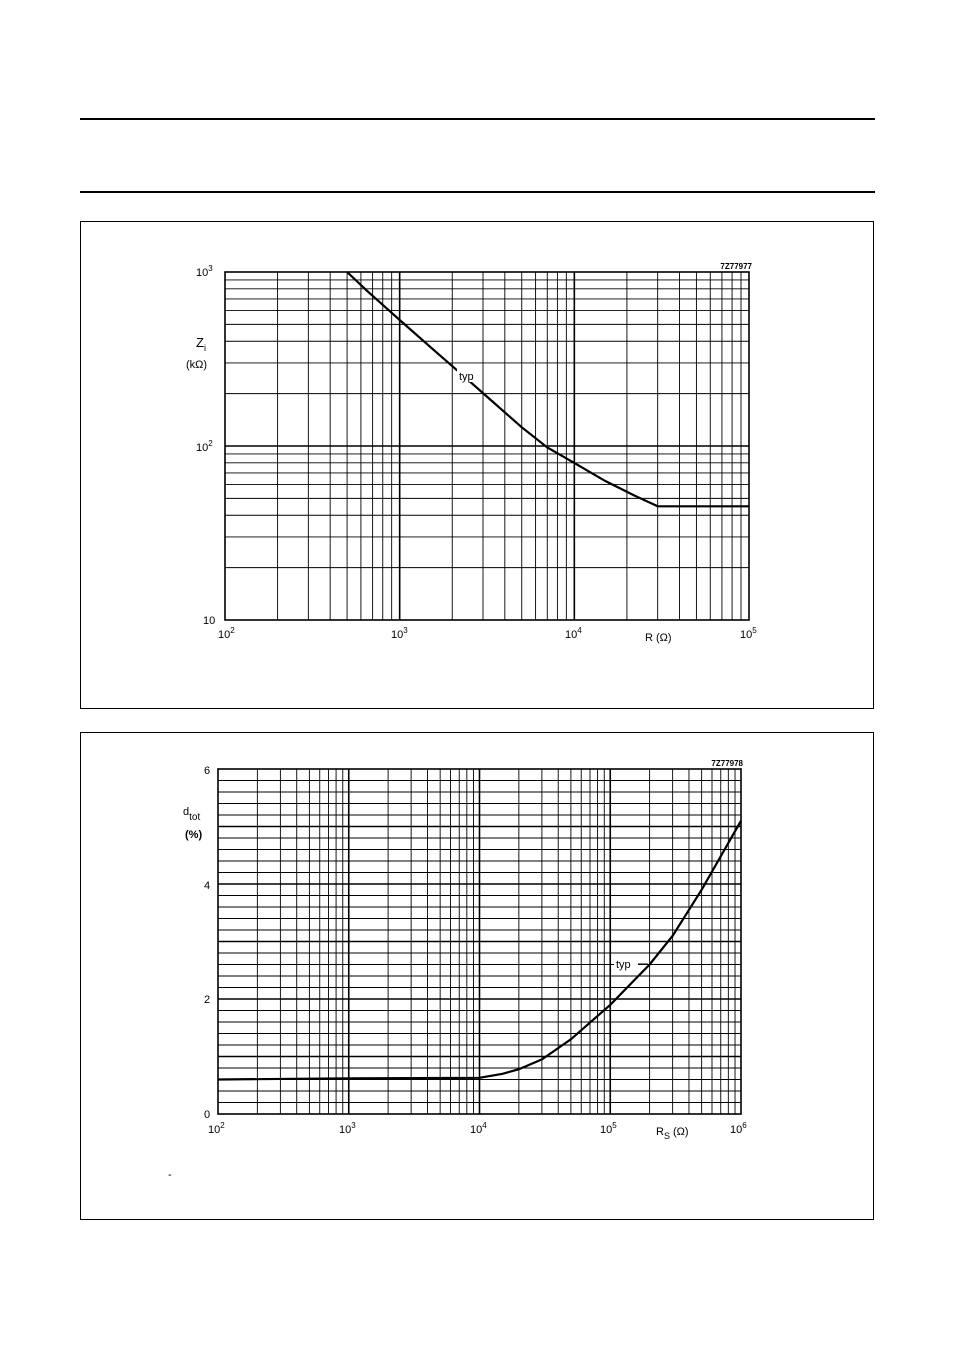 The width and height of the screenshot is (954, 1350). I want to click on stray-mark: -, so click(170, 1175).